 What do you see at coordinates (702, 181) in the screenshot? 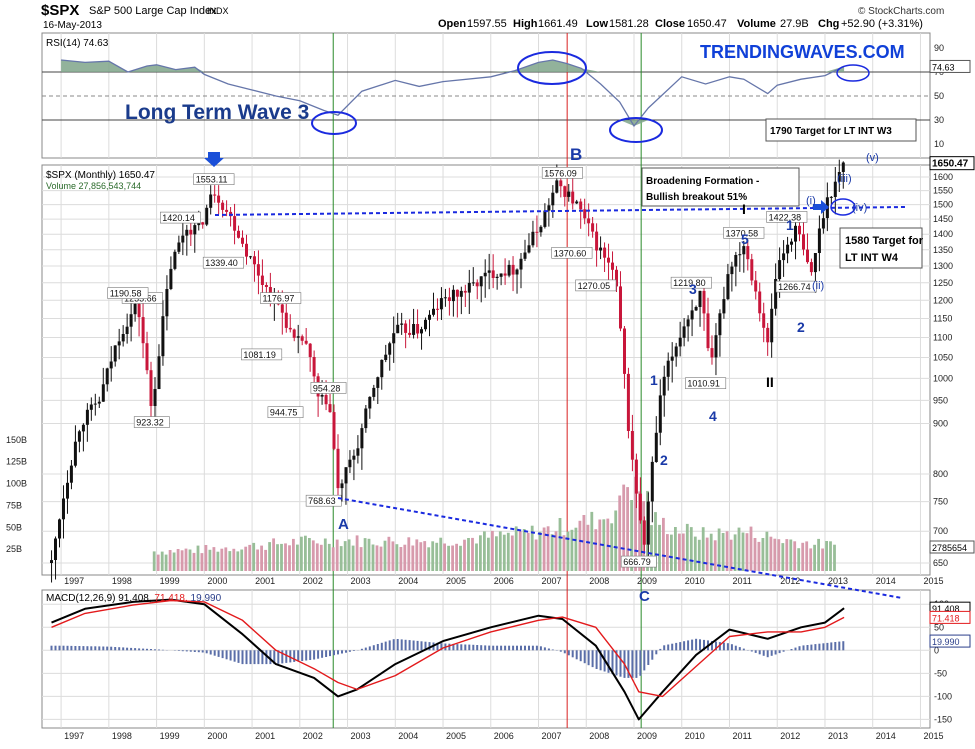
I see `broadening-text-1: Broadening Formation -` at bounding box center [702, 181].